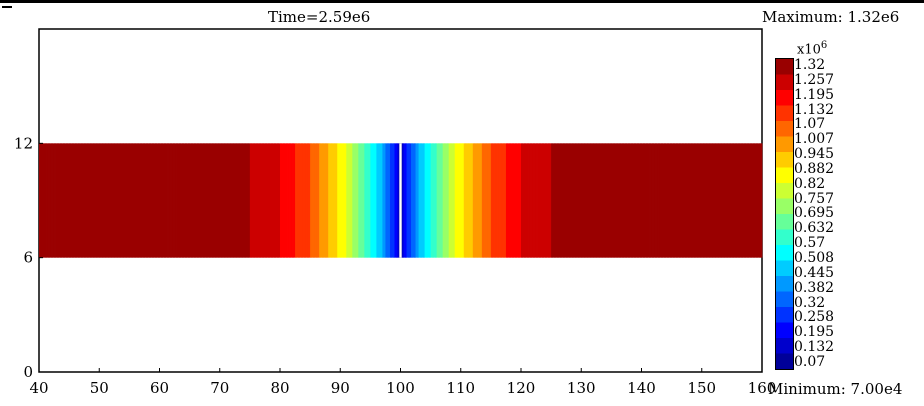 Image resolution: width=924 pixels, height=406 pixels. Describe the element at coordinates (279, 388) in the screenshot. I see `x-tick-label: 80` at that location.